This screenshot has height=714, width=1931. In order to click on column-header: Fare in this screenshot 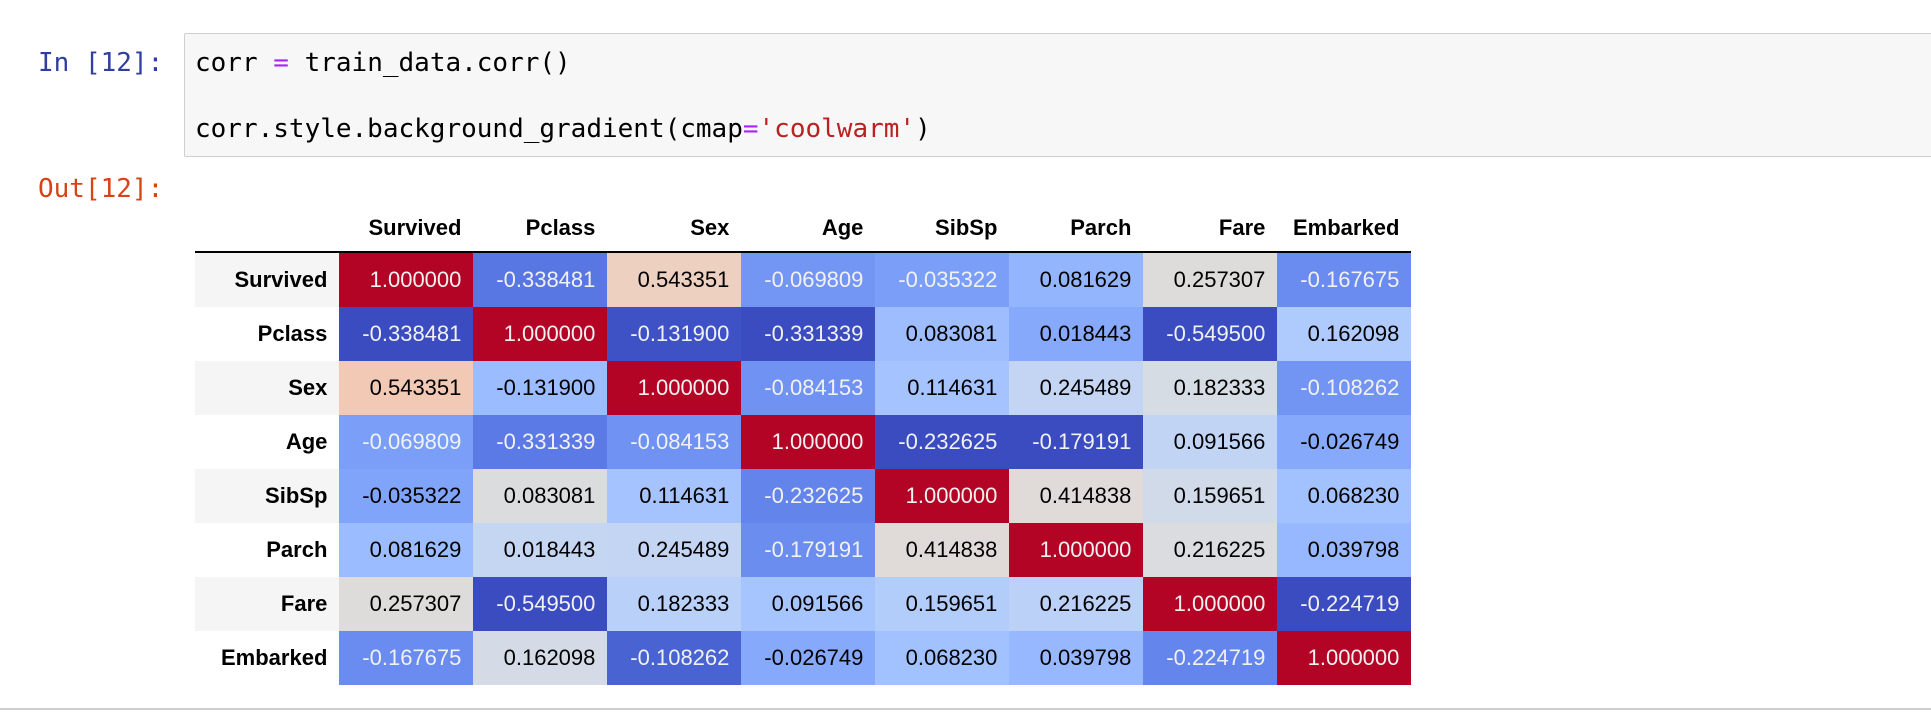, I will do `click(1210, 229)`.